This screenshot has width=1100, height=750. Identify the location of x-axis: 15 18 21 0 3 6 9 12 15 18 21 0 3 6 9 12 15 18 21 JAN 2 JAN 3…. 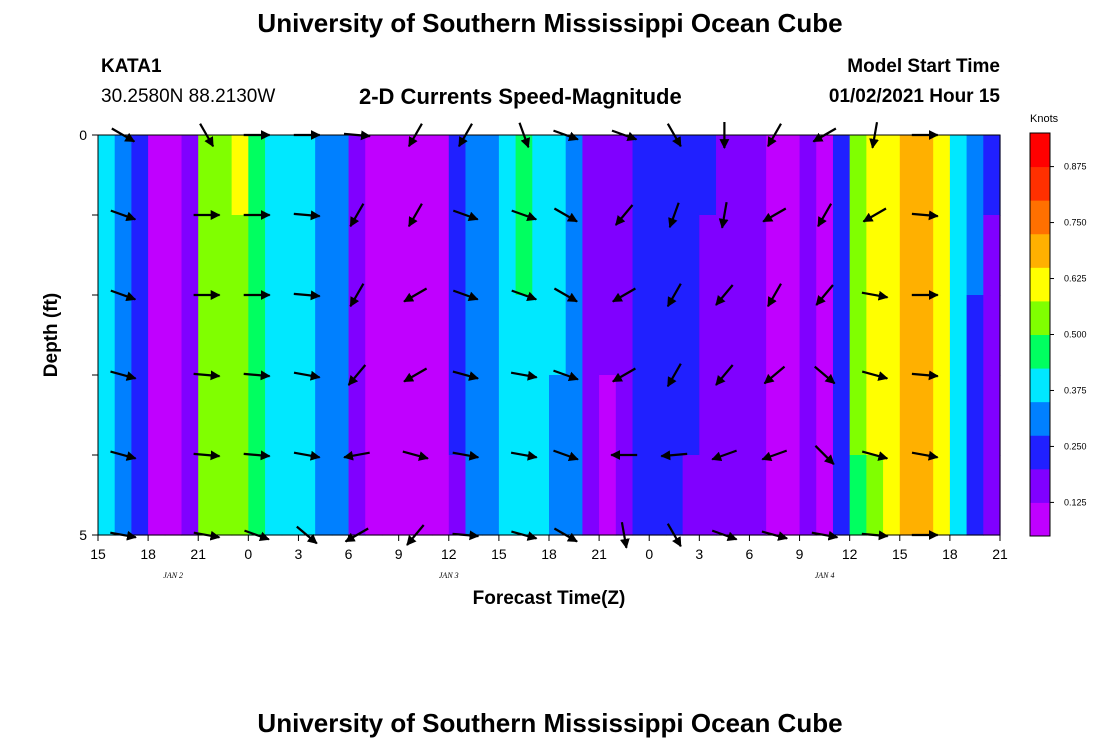
(549, 557).